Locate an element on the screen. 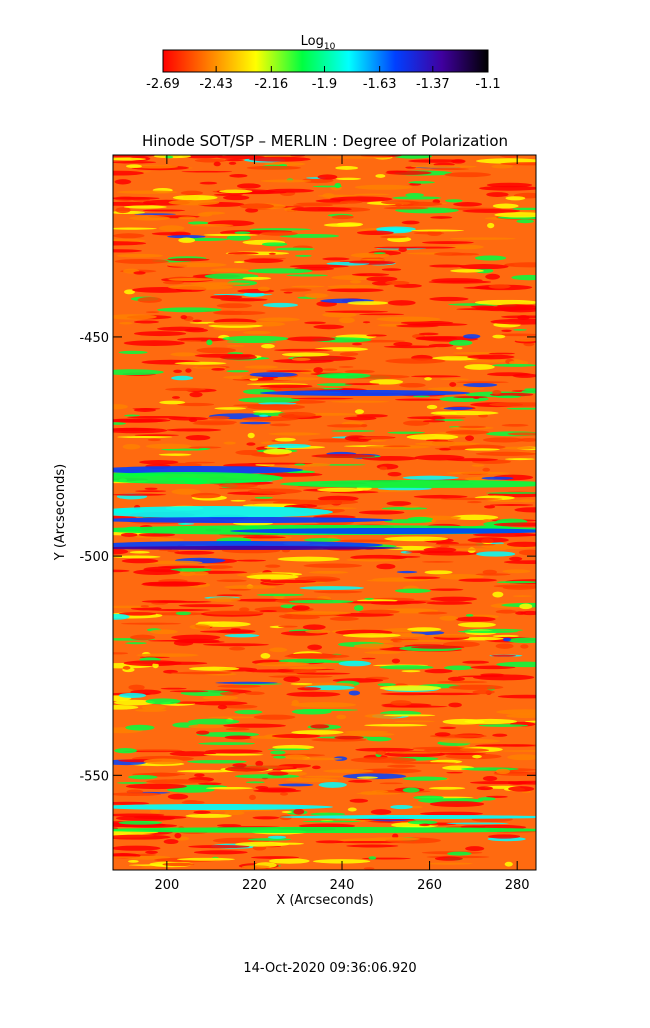  colorbar-tick-label: -1.9 is located at coordinates (324, 84).